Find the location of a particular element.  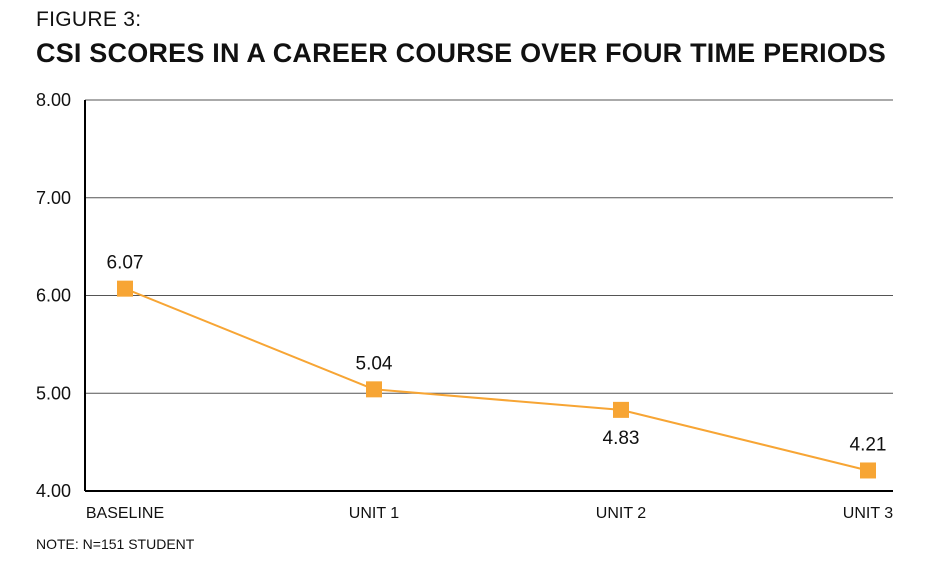

y-tick-label: 6.00 is located at coordinates (53, 296).